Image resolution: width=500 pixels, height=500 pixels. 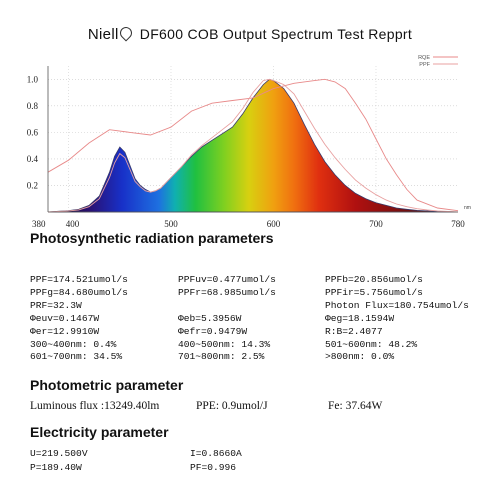 What do you see at coordinates (73, 224) in the screenshot?
I see `x-tick-label: 400` at bounding box center [73, 224].